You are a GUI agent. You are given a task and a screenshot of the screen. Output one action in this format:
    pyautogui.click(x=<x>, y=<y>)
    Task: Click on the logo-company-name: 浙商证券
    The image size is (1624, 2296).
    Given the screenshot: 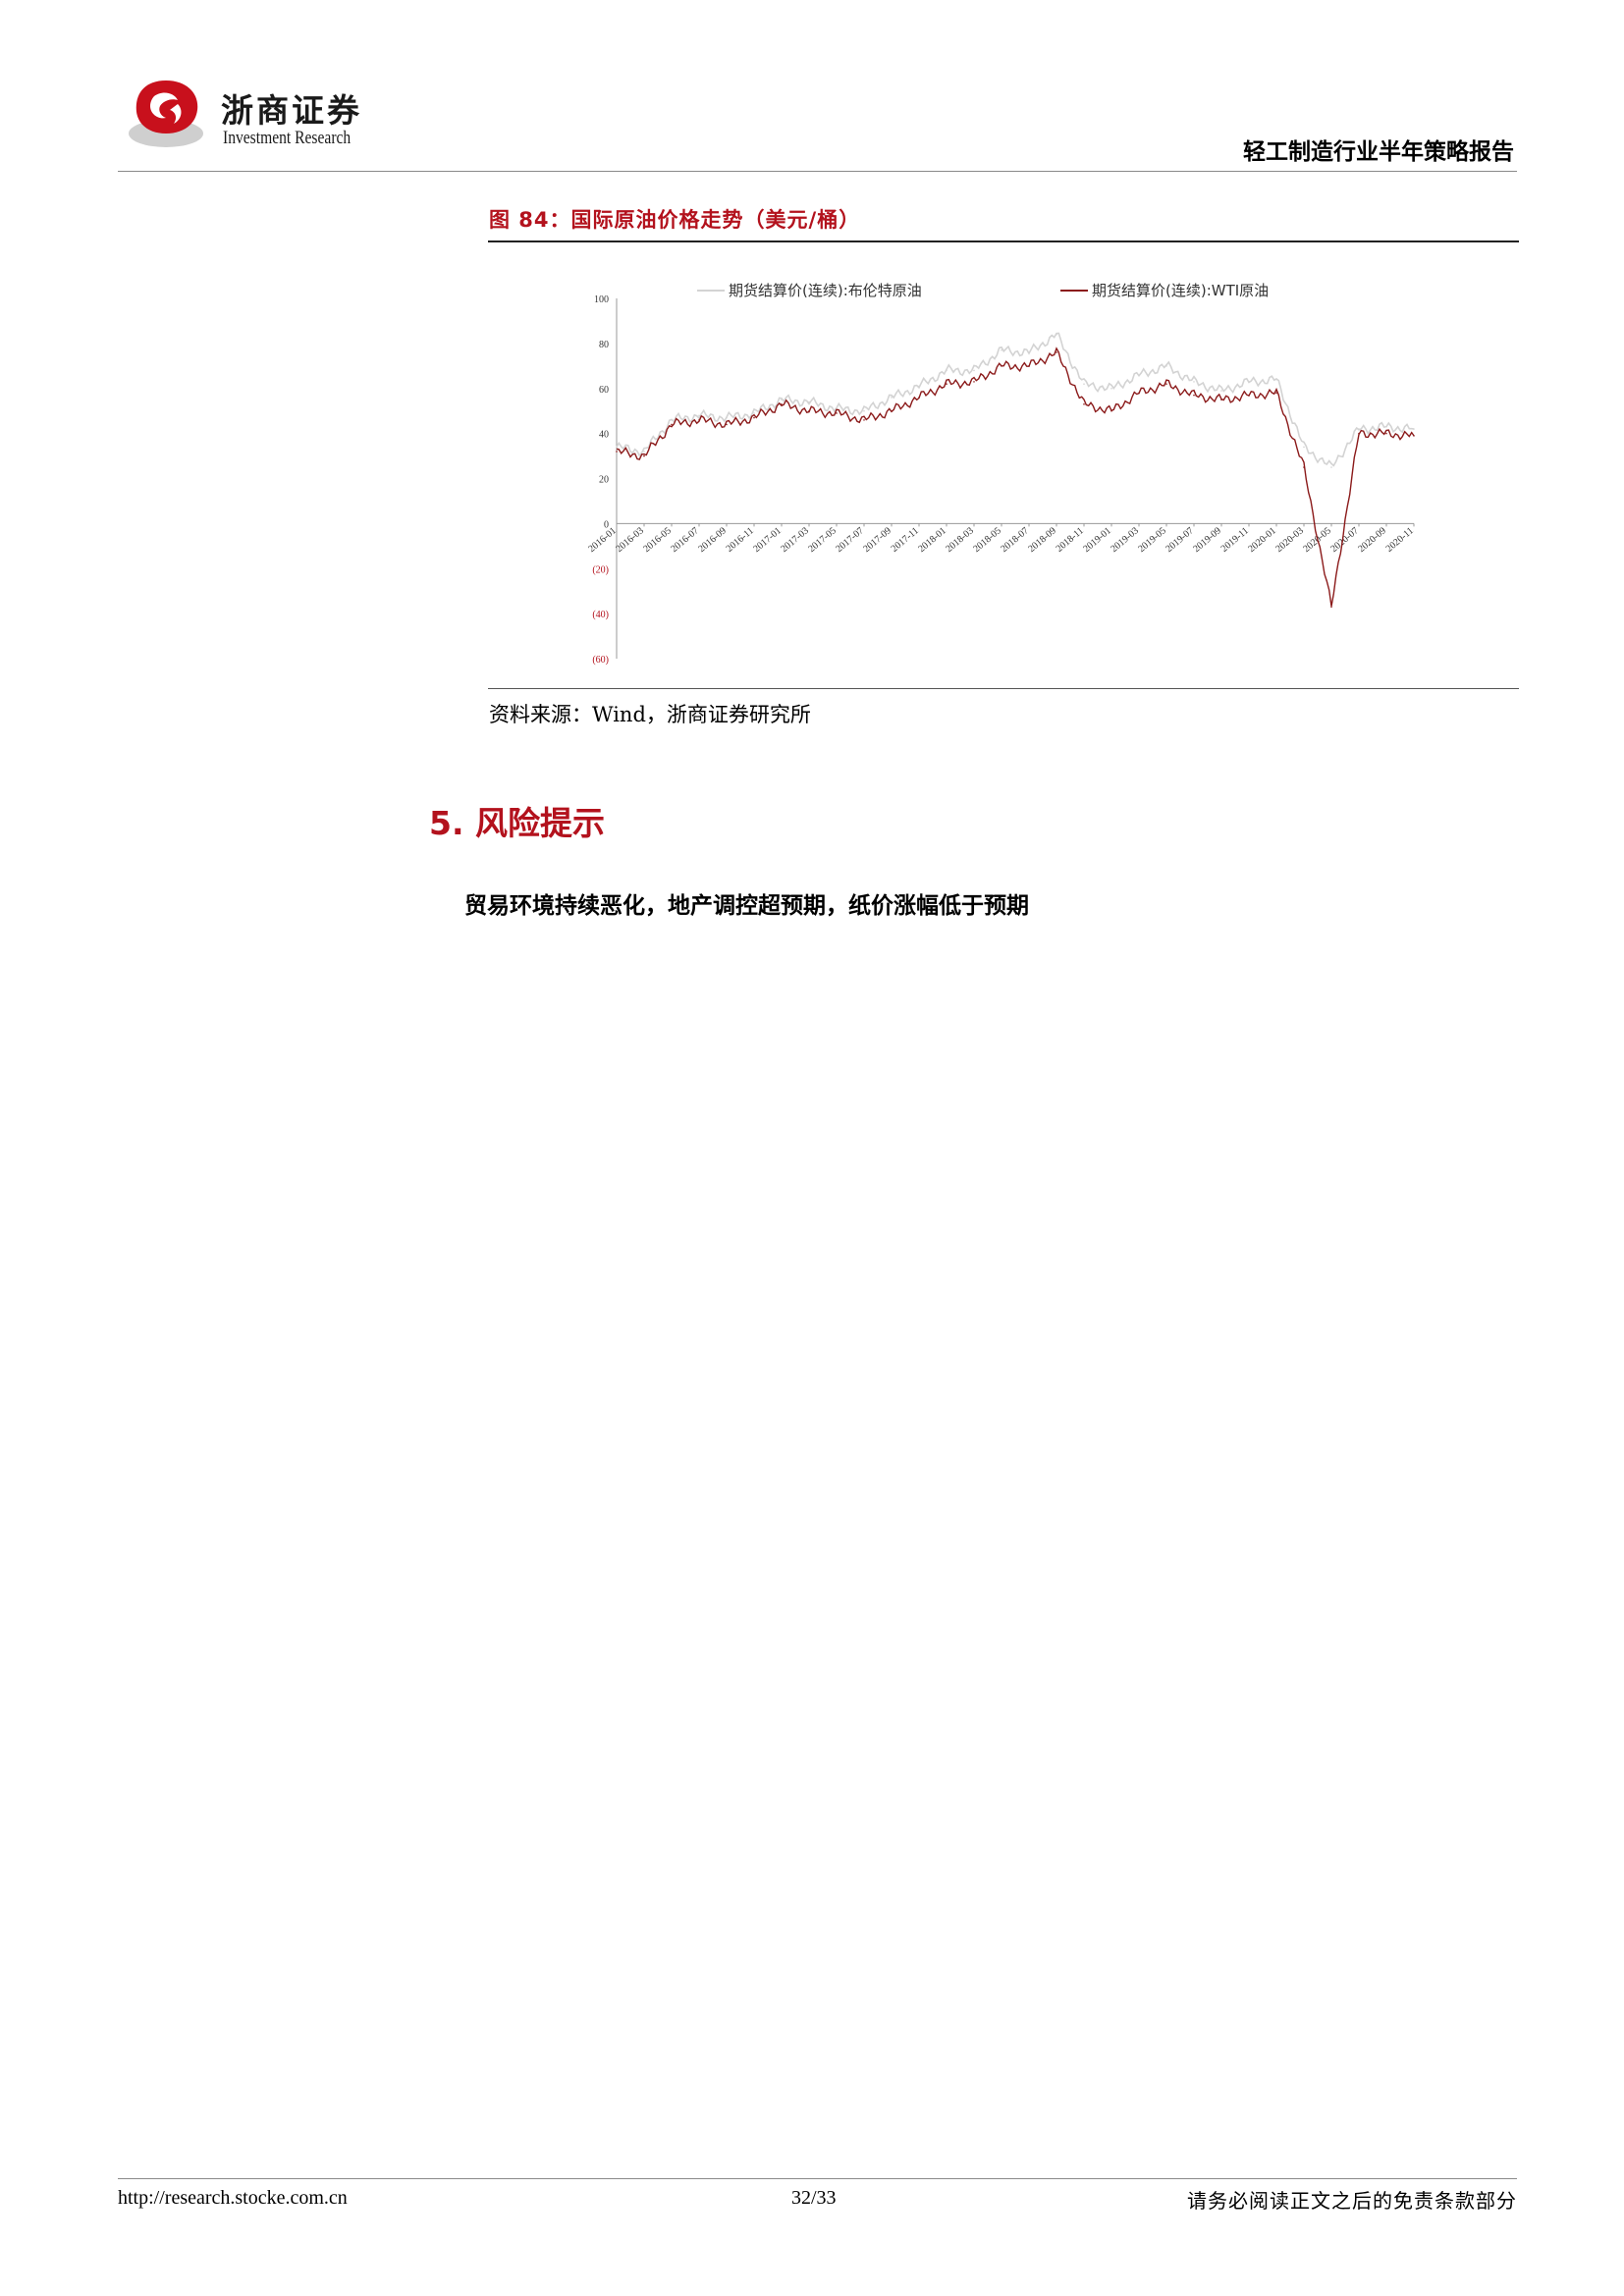 What is the action you would take?
    pyautogui.click(x=291, y=110)
    